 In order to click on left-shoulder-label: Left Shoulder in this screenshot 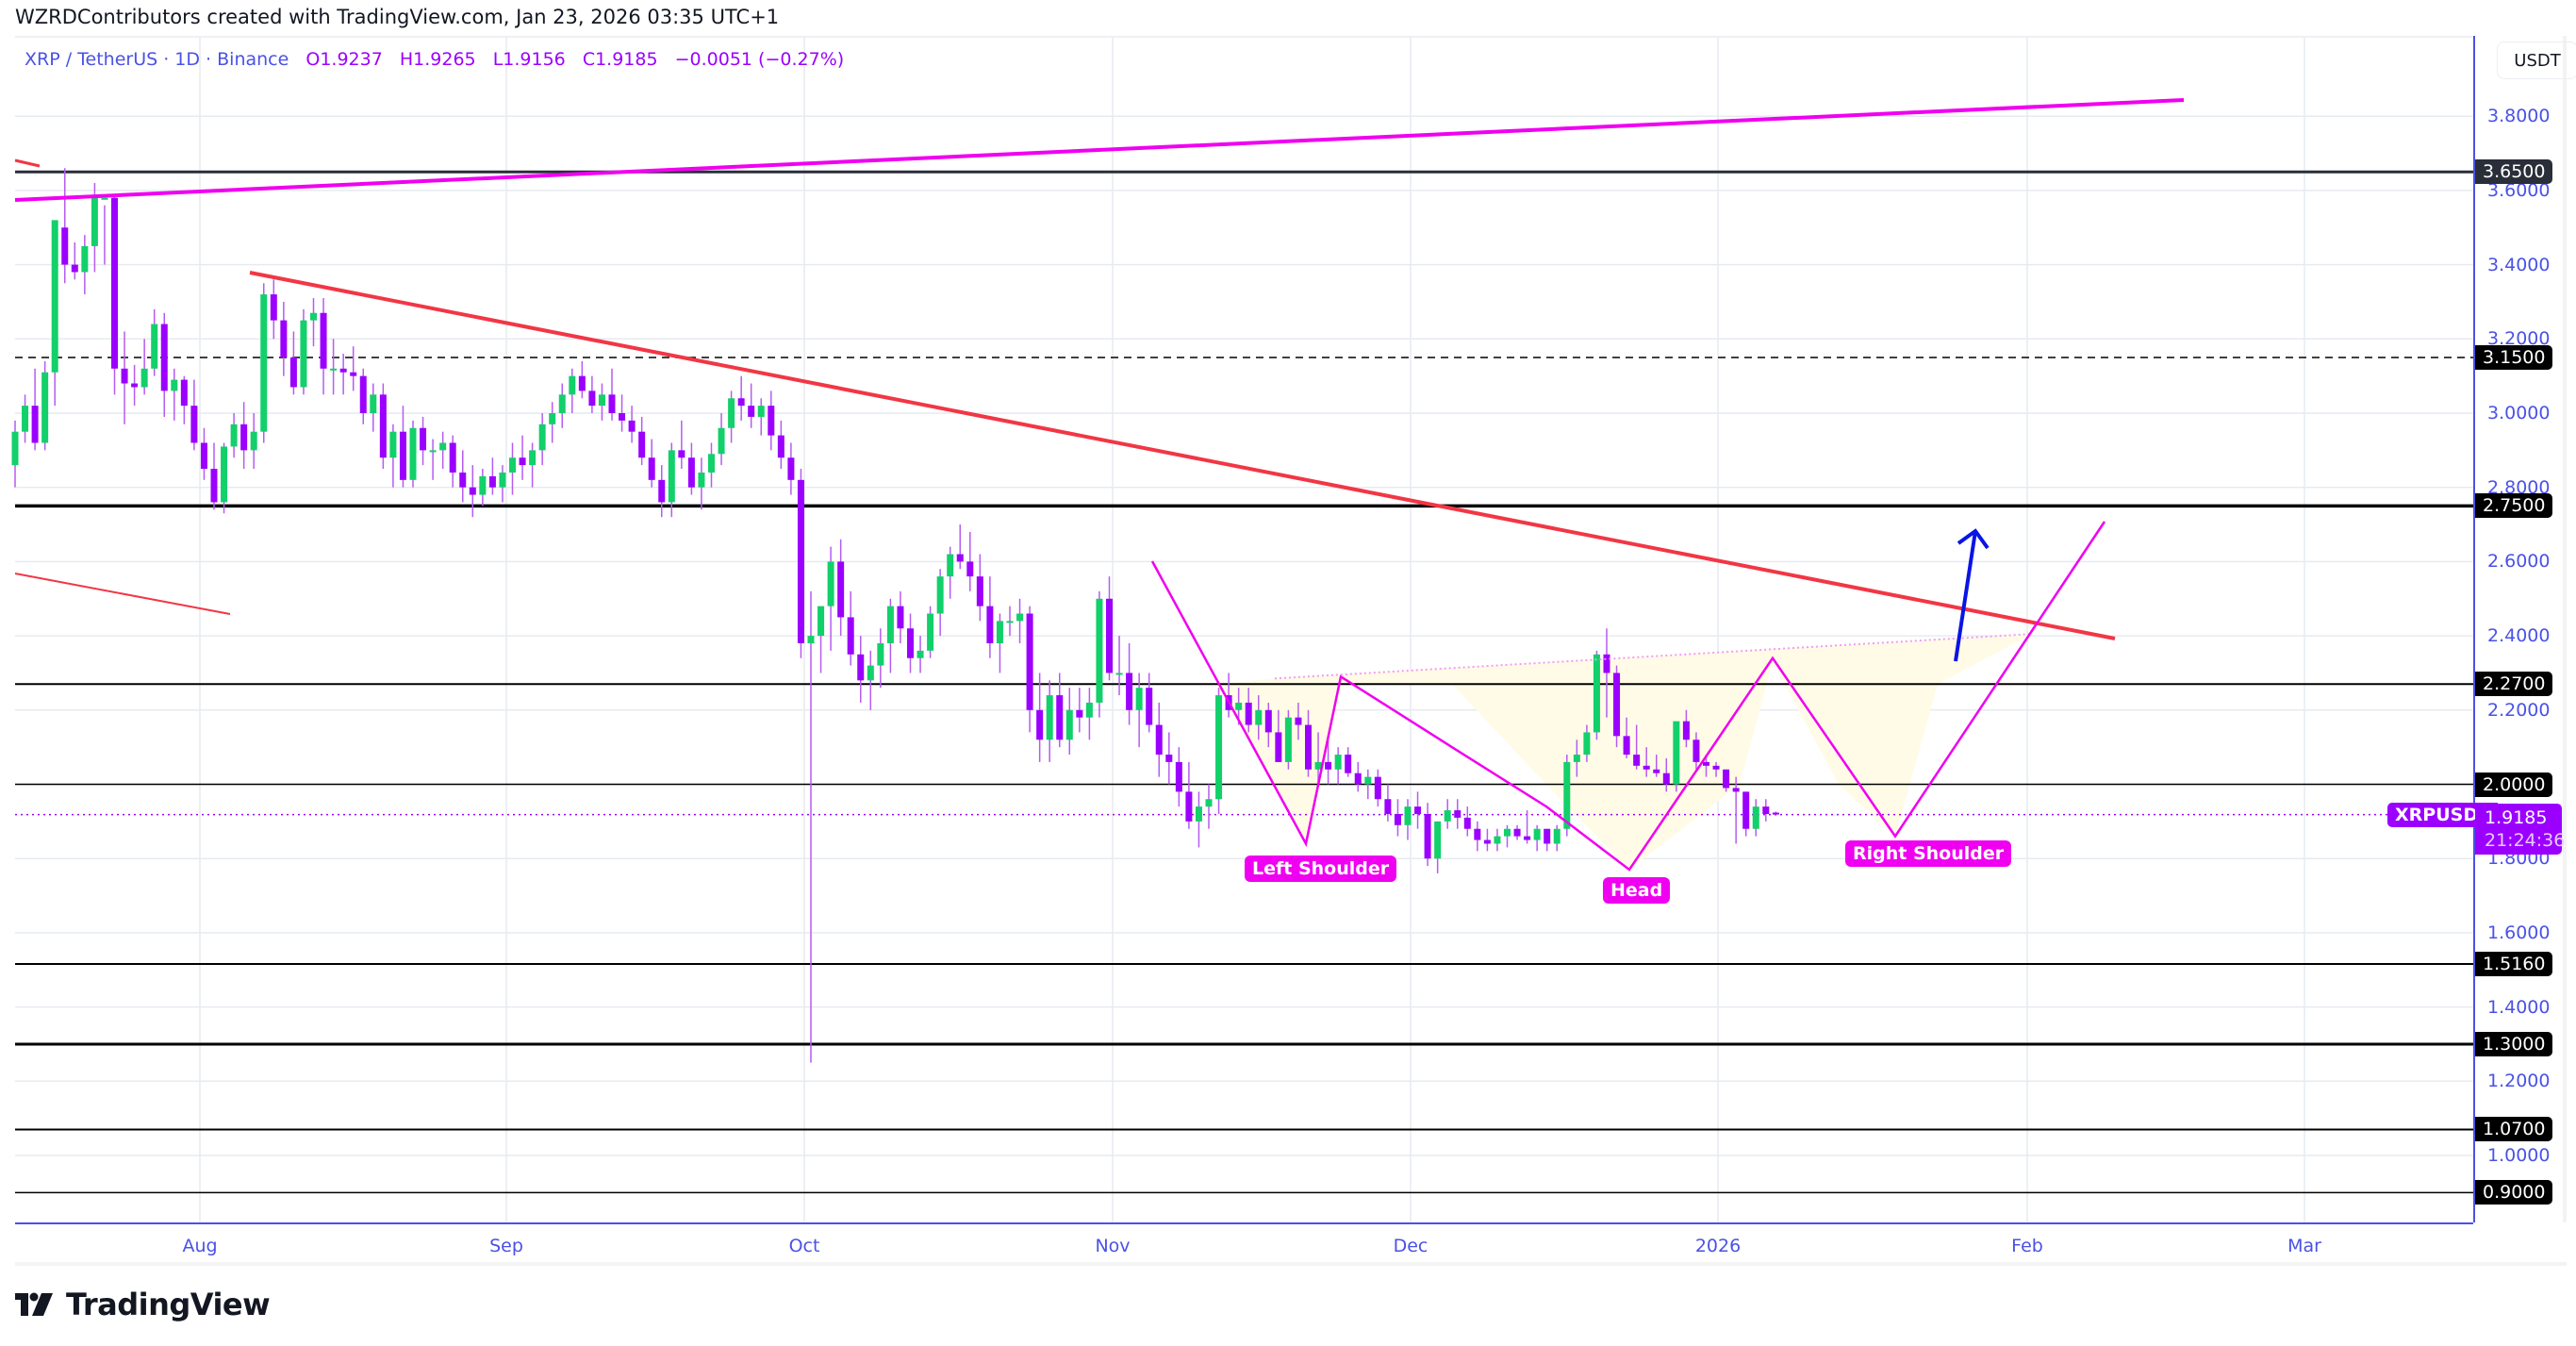, I will do `click(1321, 869)`.